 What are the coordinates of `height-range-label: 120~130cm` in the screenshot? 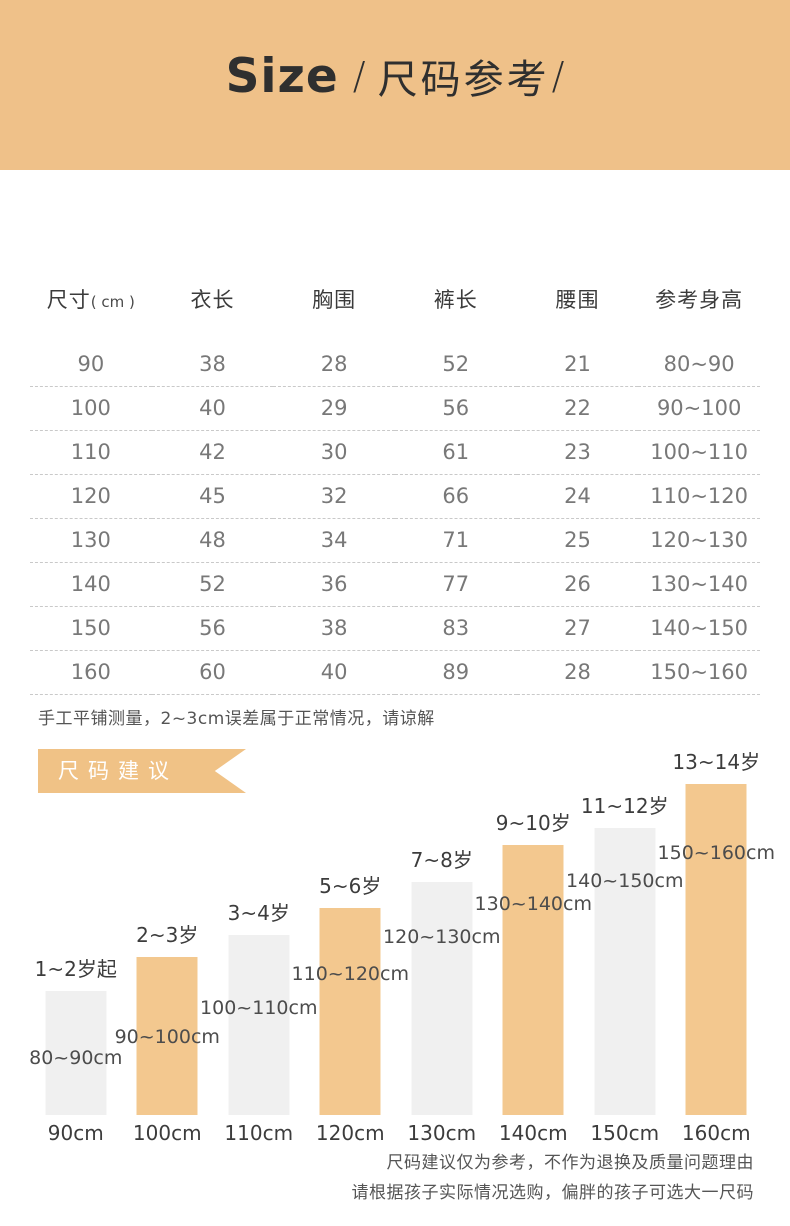 It's located at (442, 937).